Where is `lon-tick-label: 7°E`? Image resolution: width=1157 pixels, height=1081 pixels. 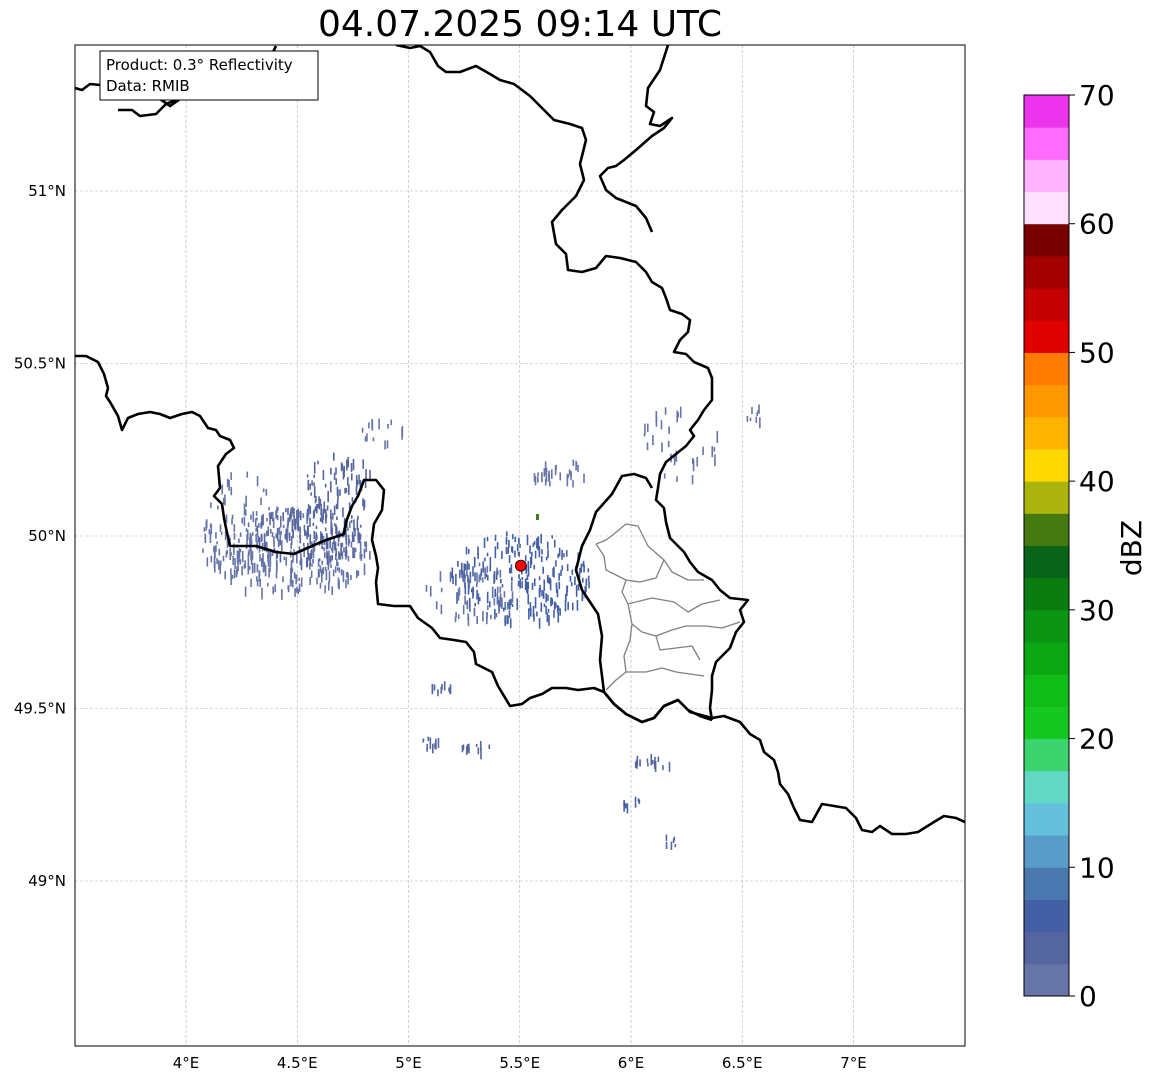
lon-tick-label: 7°E is located at coordinates (853, 1063).